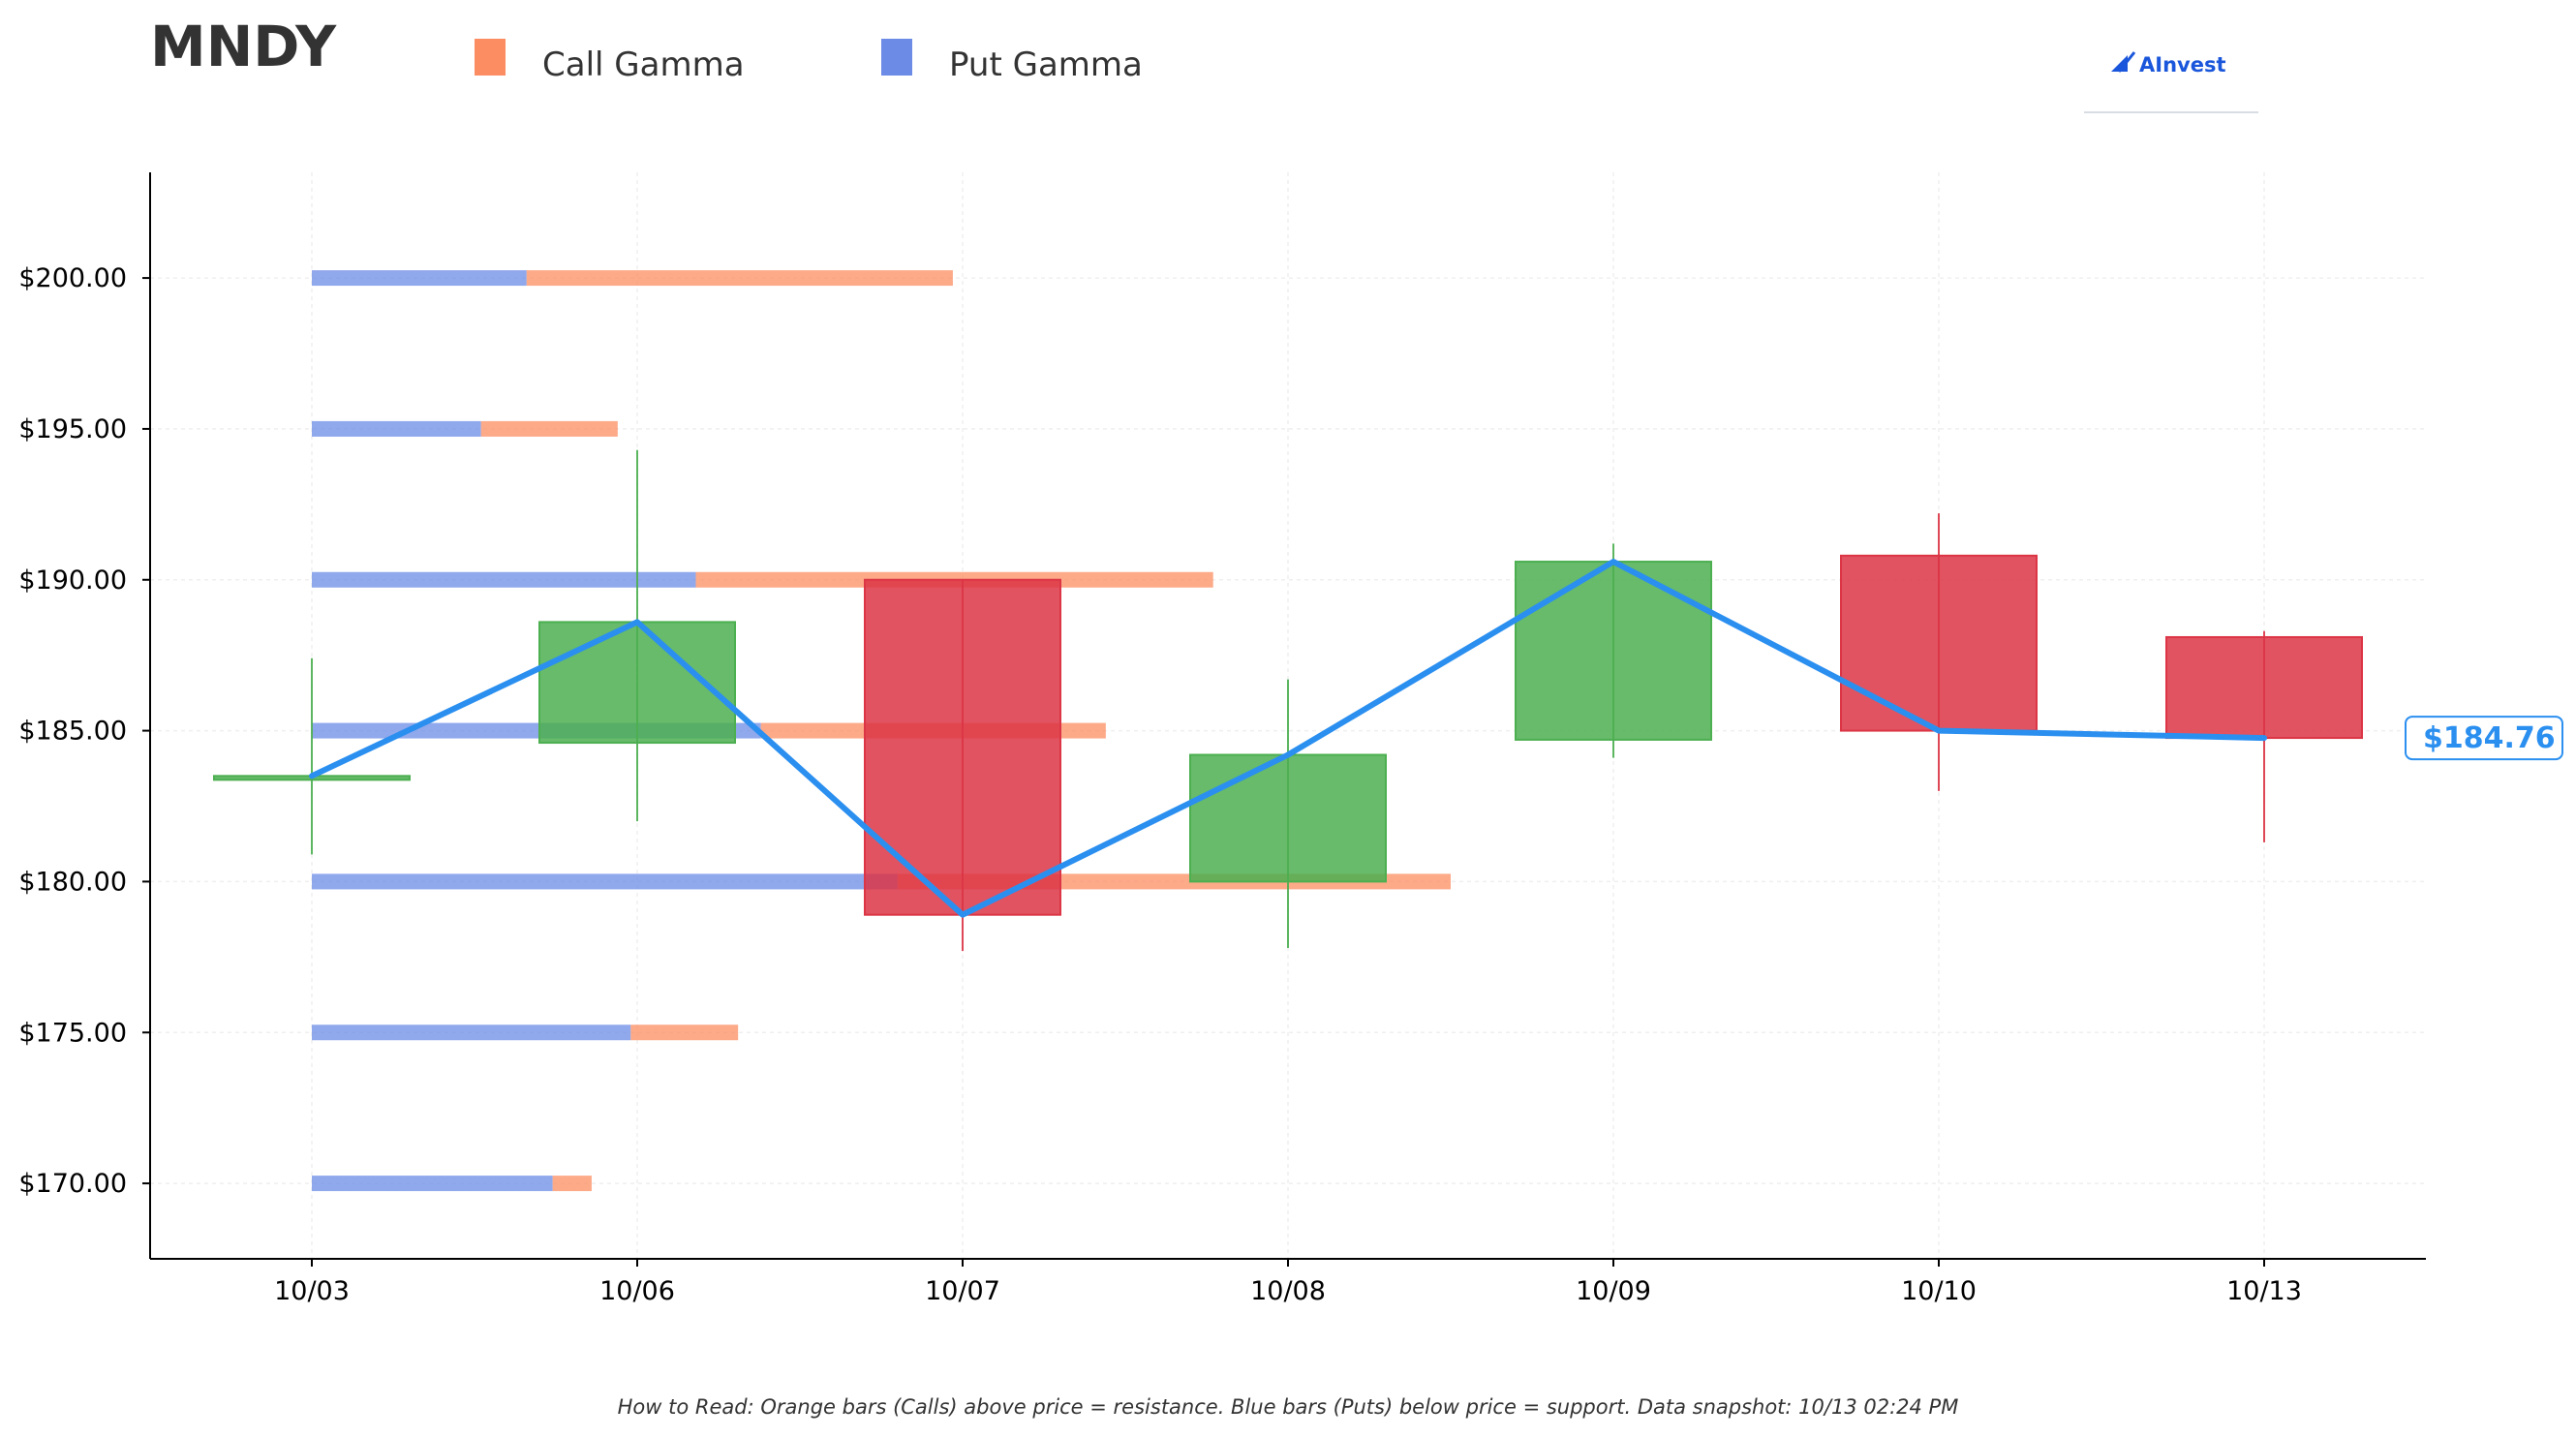 The height and width of the screenshot is (1437, 2576). I want to click on current-price-badge: $184.76, so click(2484, 739).